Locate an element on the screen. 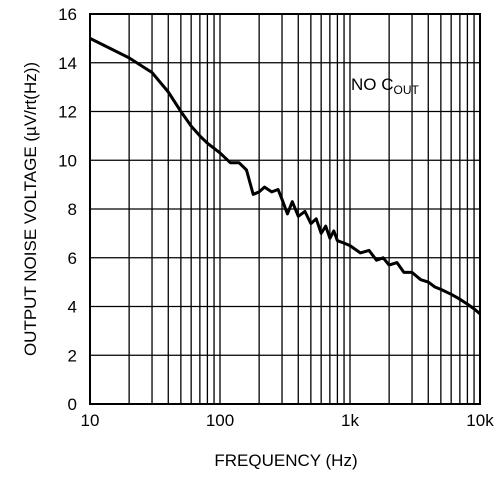 This screenshot has height=497, width=500. annotation-main: NO C is located at coordinates (372, 84).